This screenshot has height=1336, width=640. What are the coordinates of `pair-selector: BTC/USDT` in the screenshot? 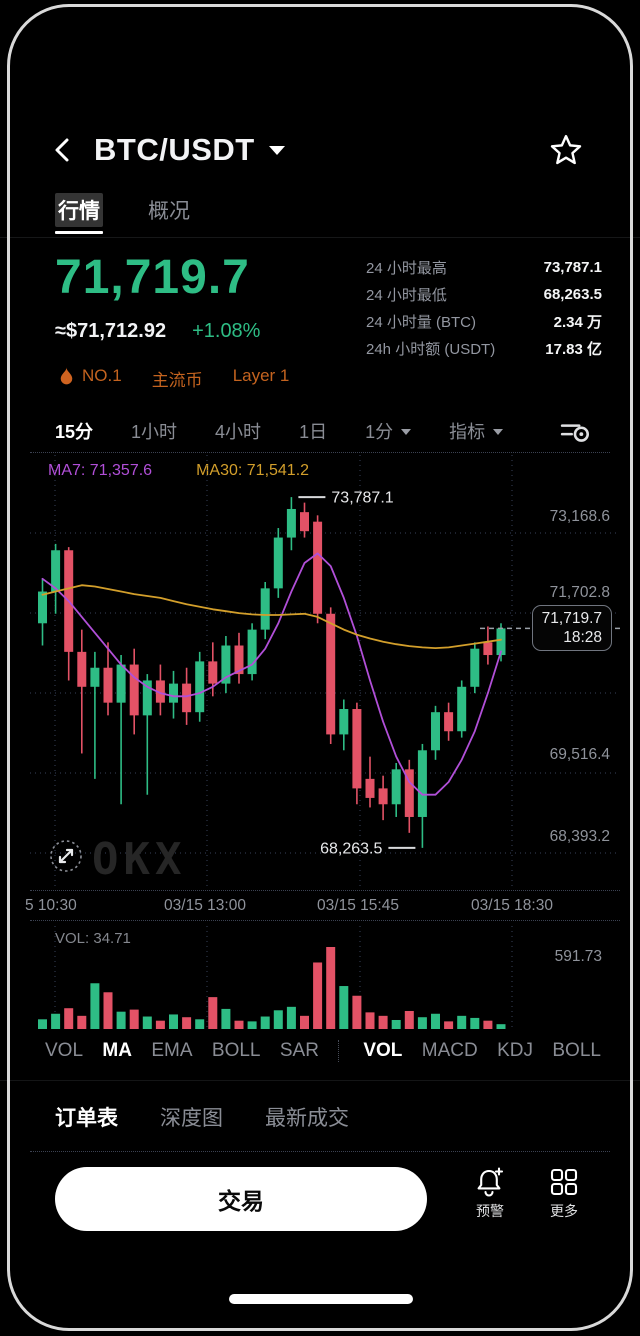 It's located at (189, 150).